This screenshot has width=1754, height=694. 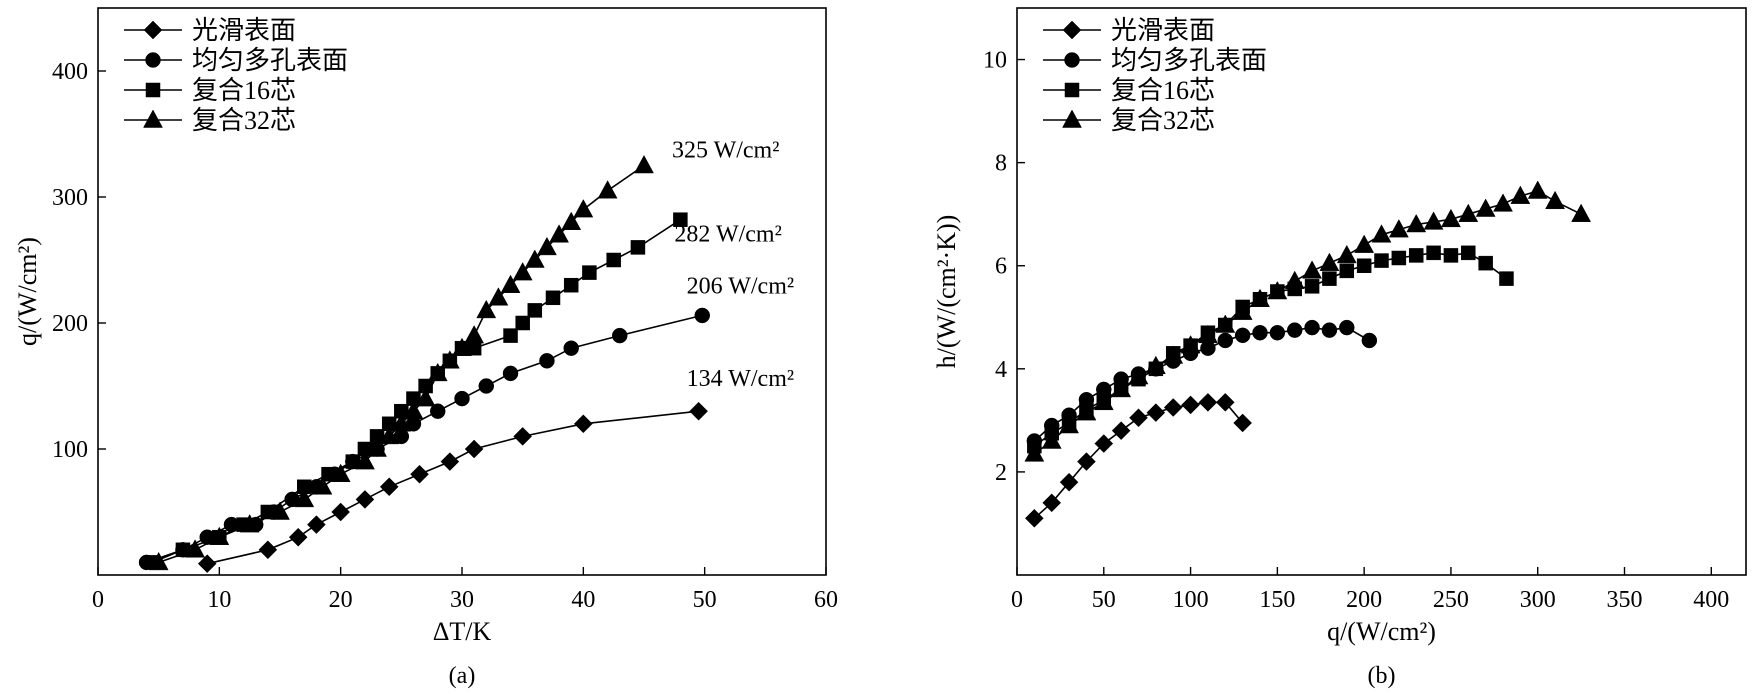 What do you see at coordinates (740, 286) in the screenshot?
I see `annotation-label: 206 W/cm²` at bounding box center [740, 286].